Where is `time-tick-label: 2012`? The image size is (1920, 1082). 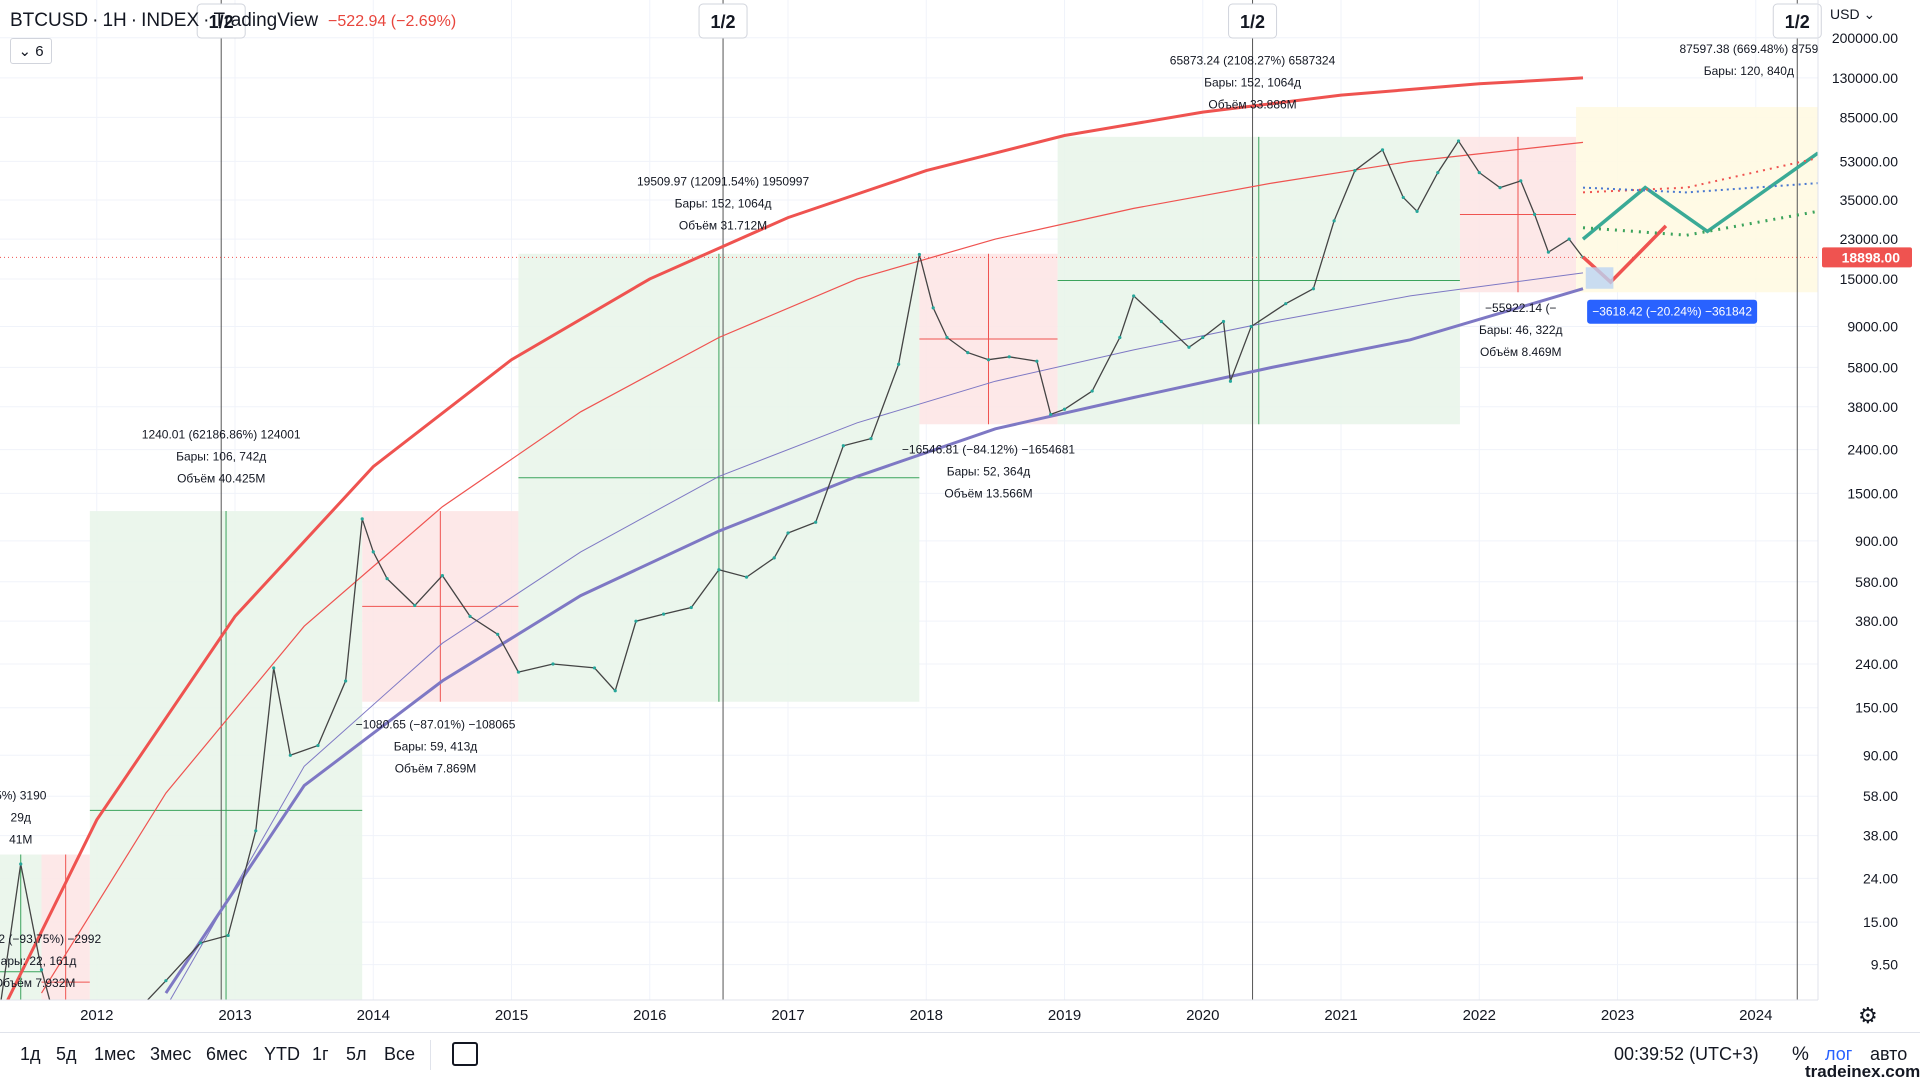 time-tick-label: 2012 is located at coordinates (96, 1015).